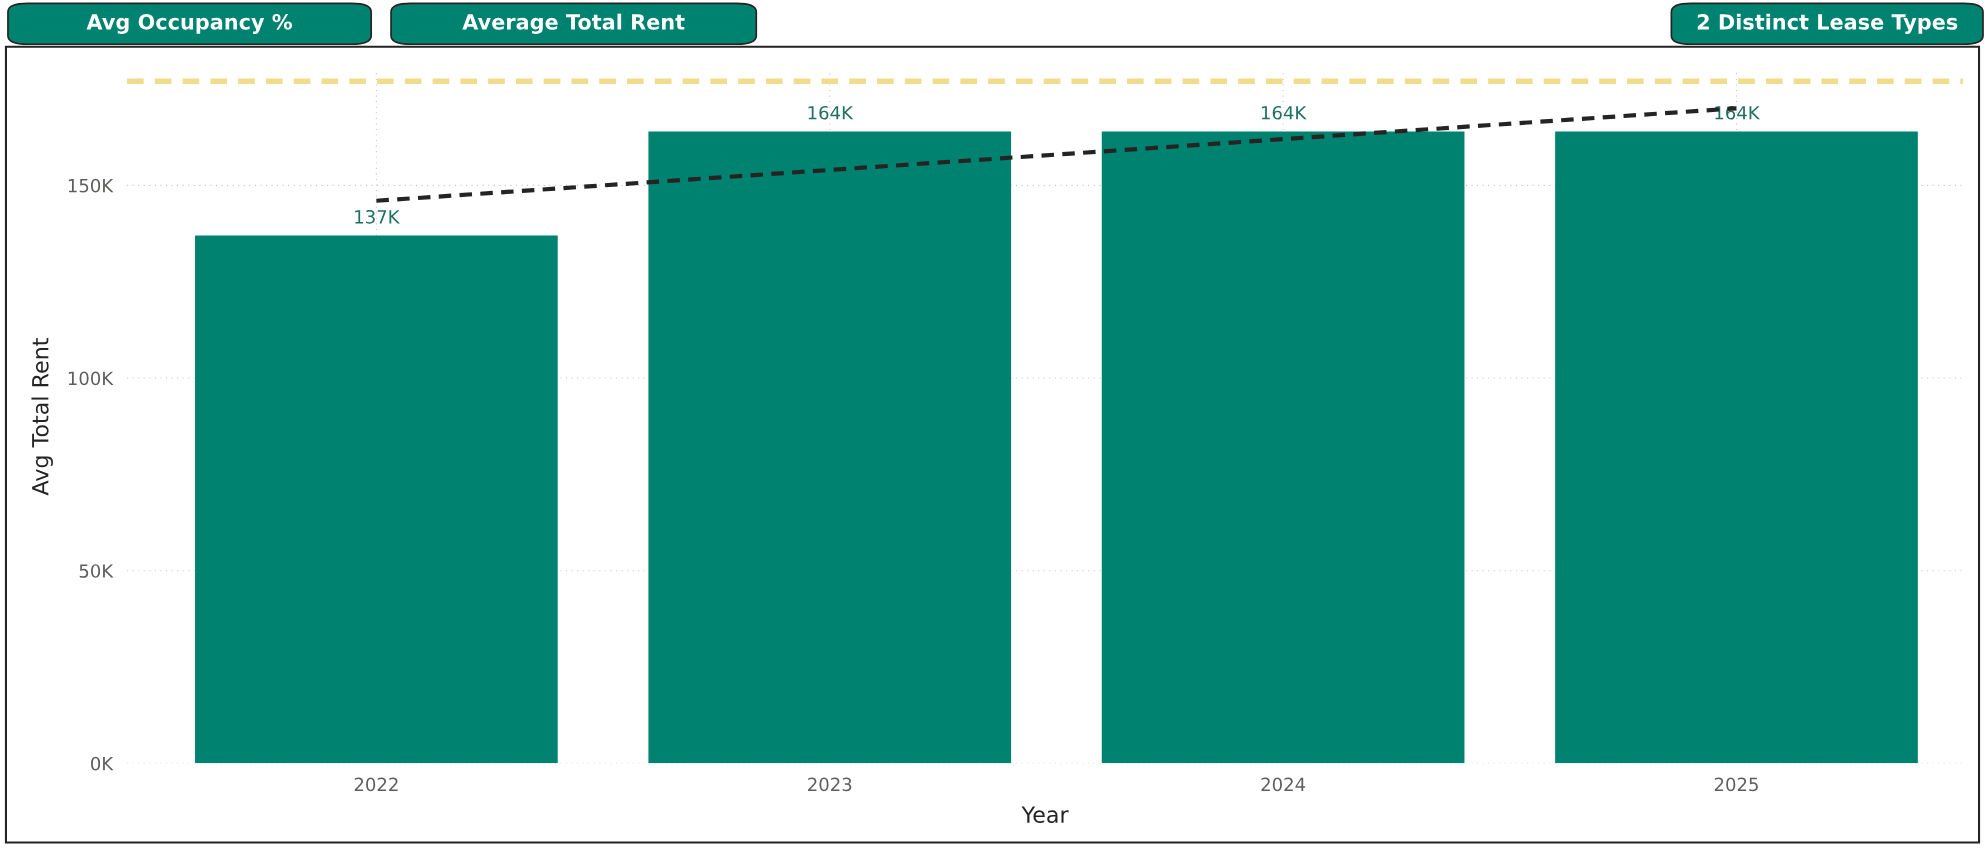 The height and width of the screenshot is (851, 1985). Describe the element at coordinates (96, 571) in the screenshot. I see `y-tick-label: 50K` at that location.